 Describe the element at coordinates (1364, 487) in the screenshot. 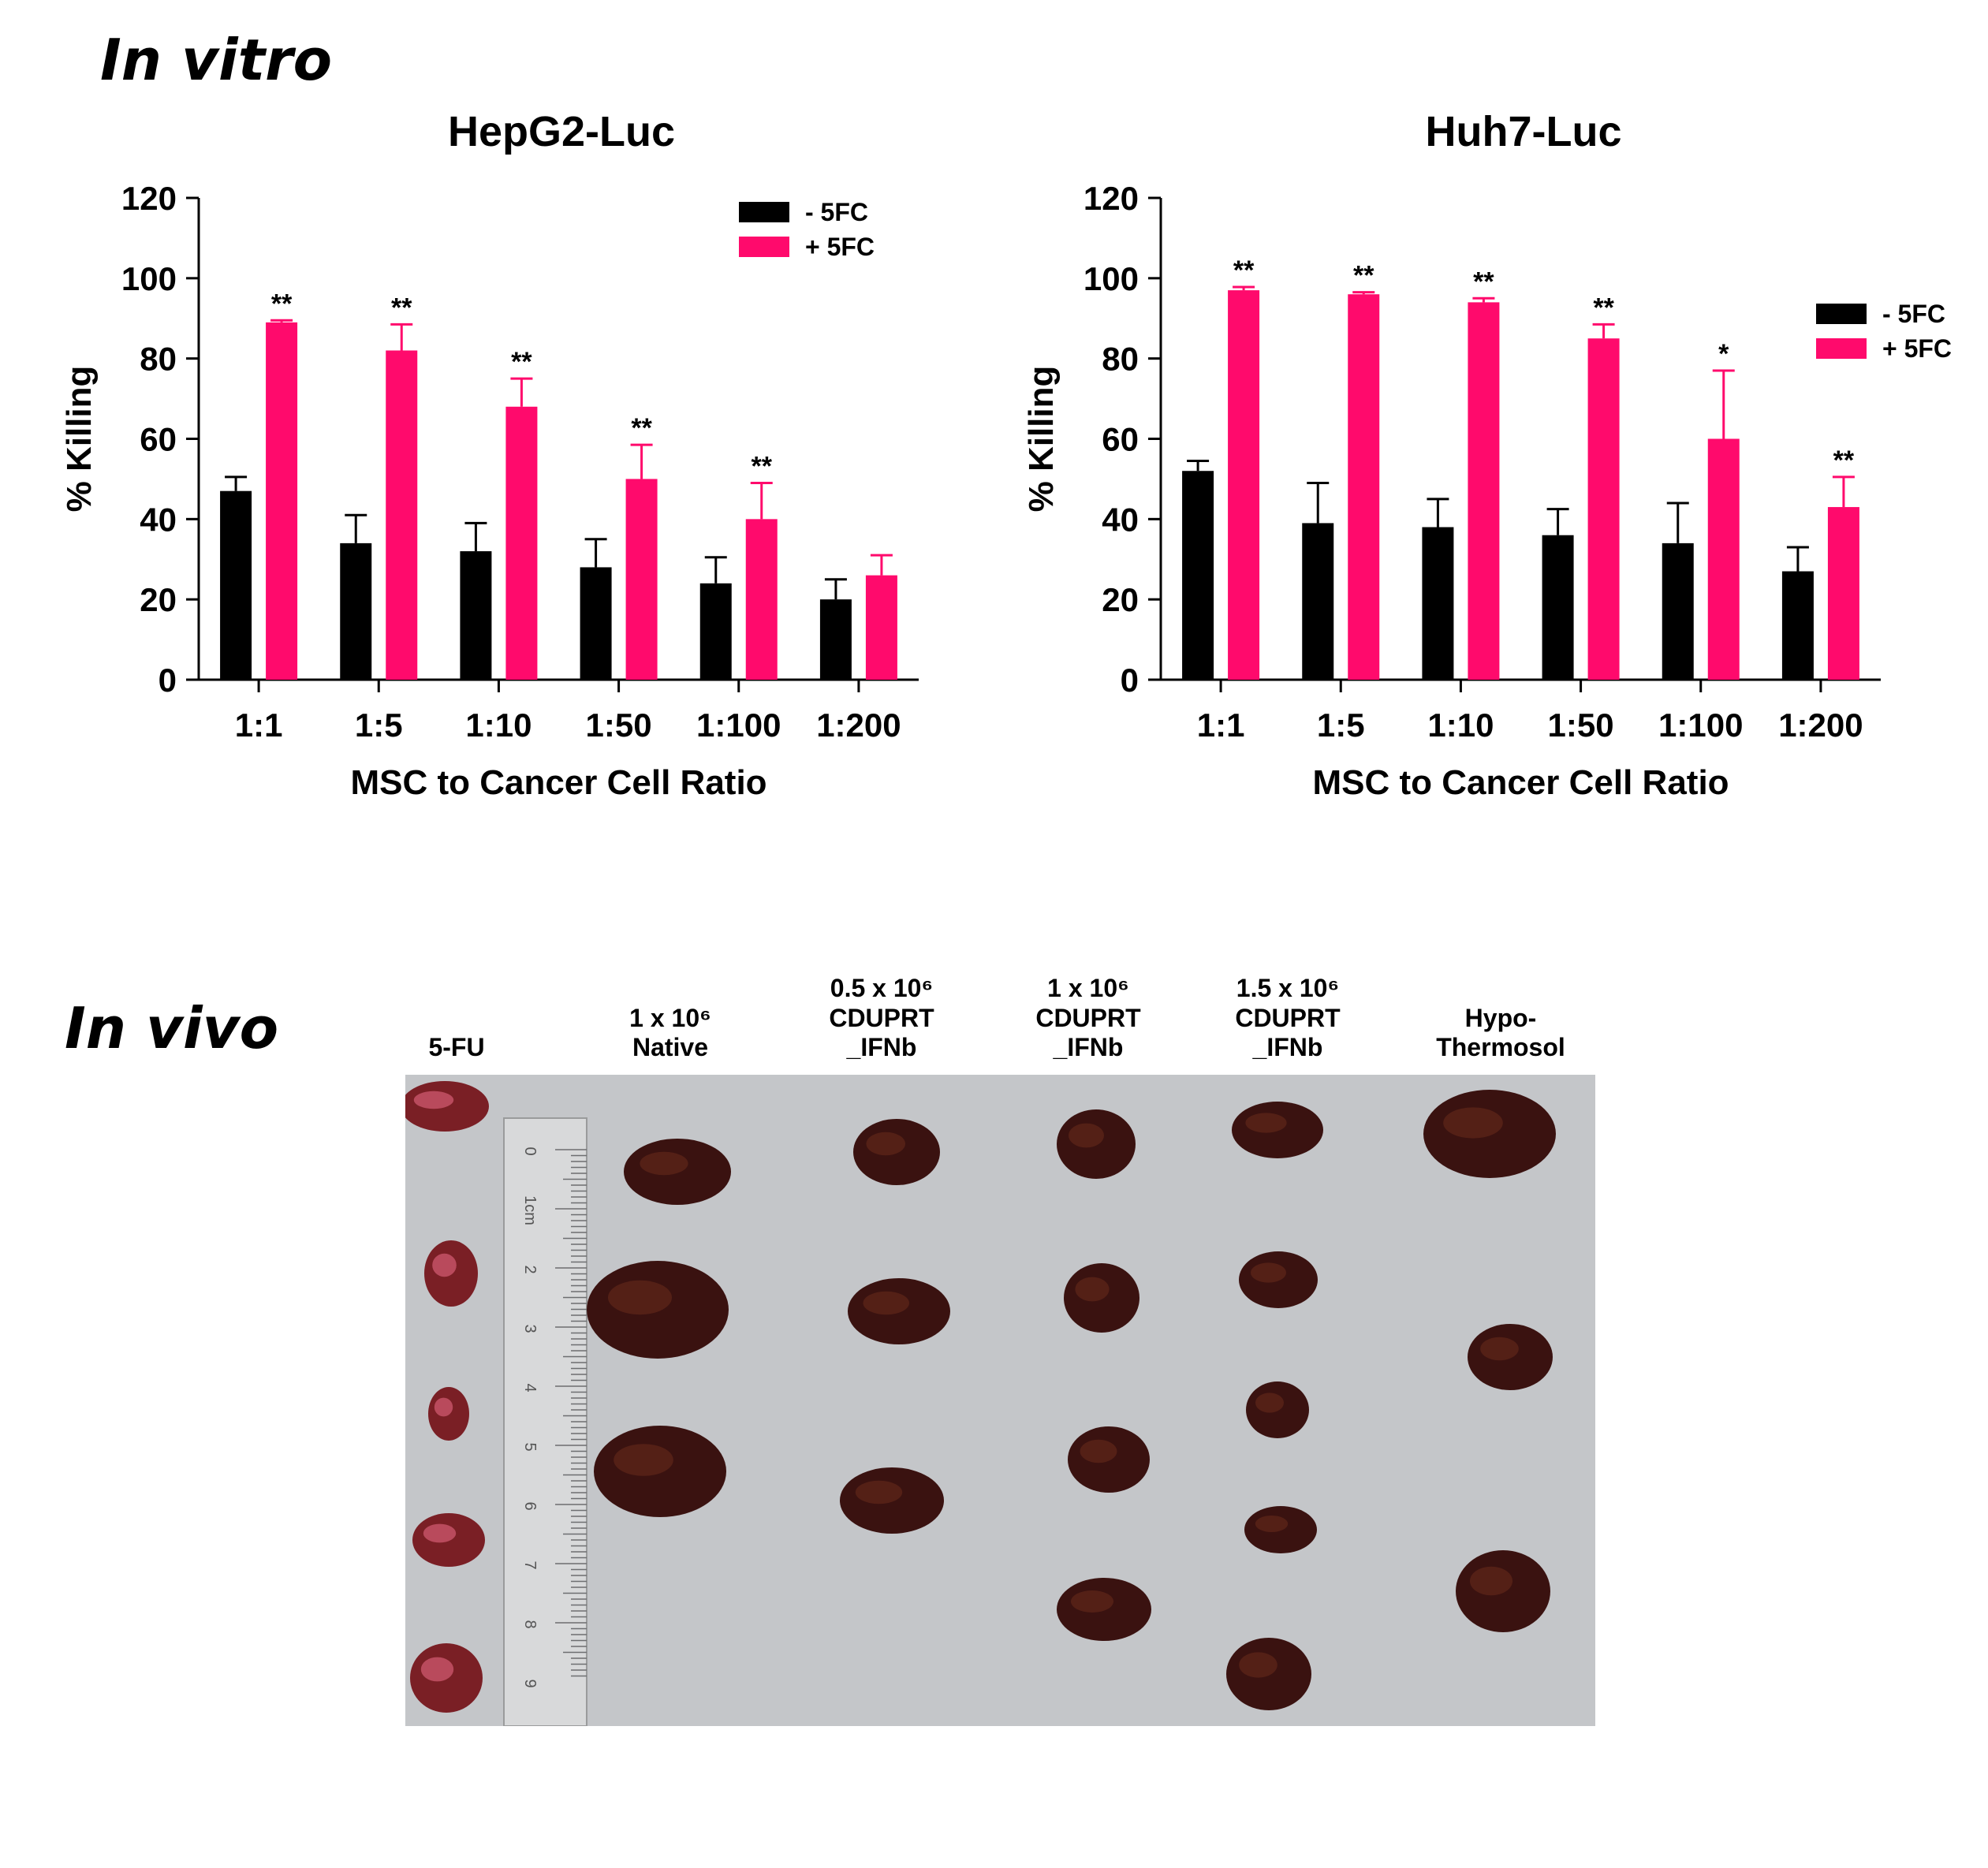

I see `bar-plus-5fc-1:5` at that location.